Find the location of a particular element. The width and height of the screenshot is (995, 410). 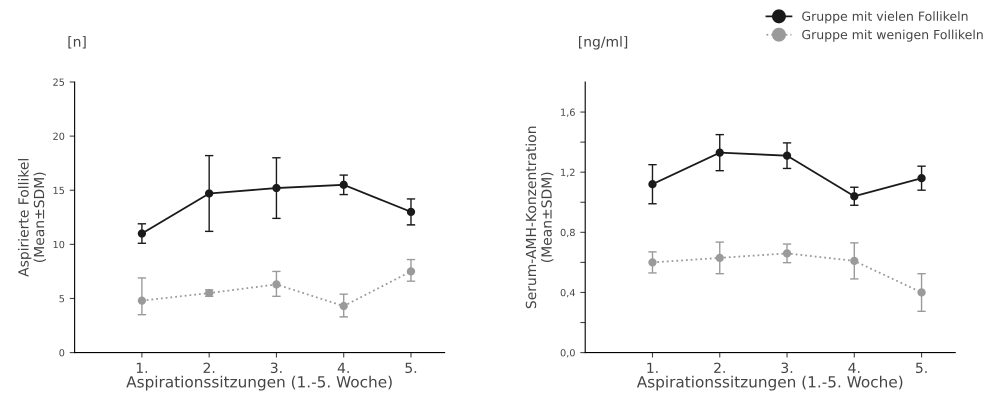

y-axis-title: Serum-AMH-Konzentration (Mean±SDM) is located at coordinates (539, 217).